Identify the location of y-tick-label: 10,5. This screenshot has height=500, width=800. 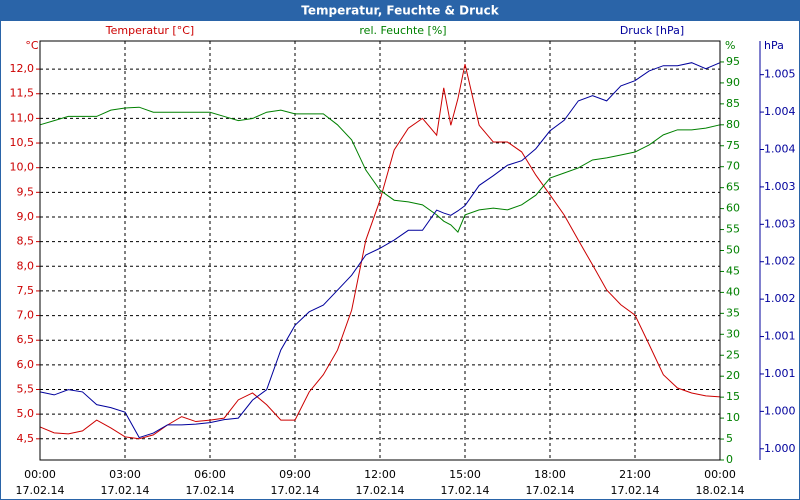
(22, 142).